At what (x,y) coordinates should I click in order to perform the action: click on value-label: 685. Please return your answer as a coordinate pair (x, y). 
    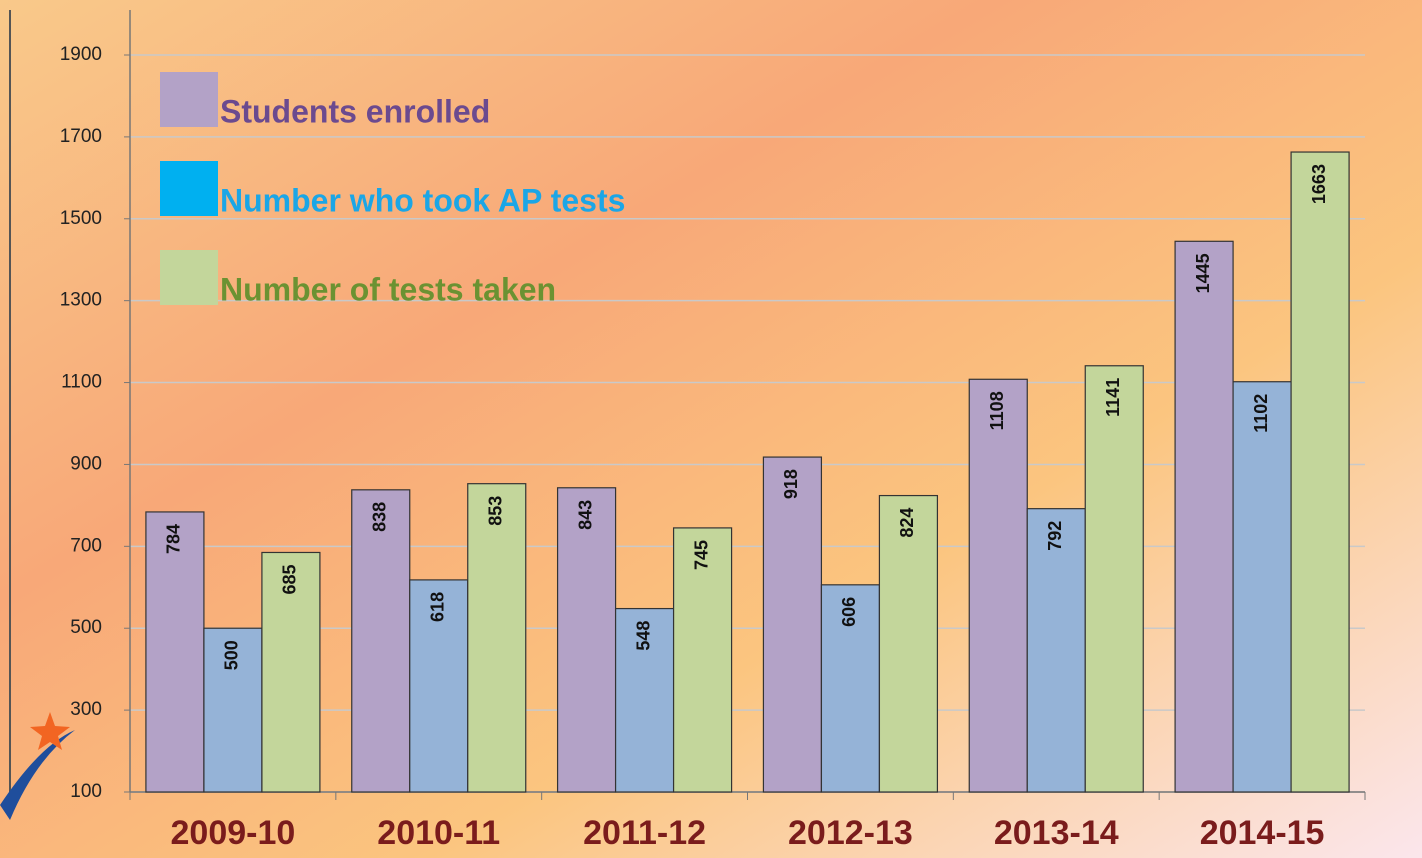
    Looking at the image, I should click on (290, 579).